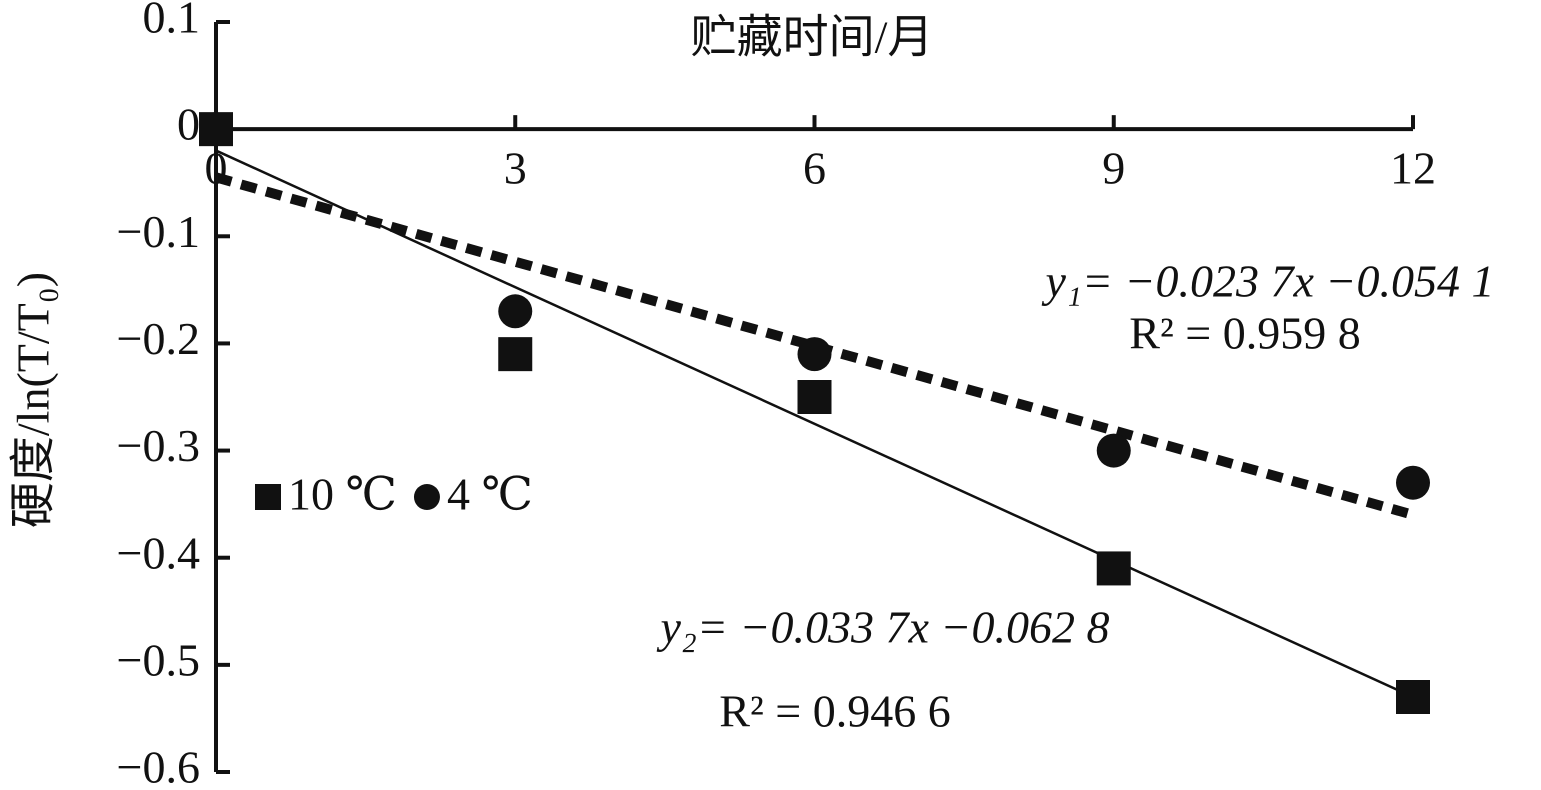 The width and height of the screenshot is (1541, 790). What do you see at coordinates (158, 231) in the screenshot?
I see `y-tick-label: −0.1` at bounding box center [158, 231].